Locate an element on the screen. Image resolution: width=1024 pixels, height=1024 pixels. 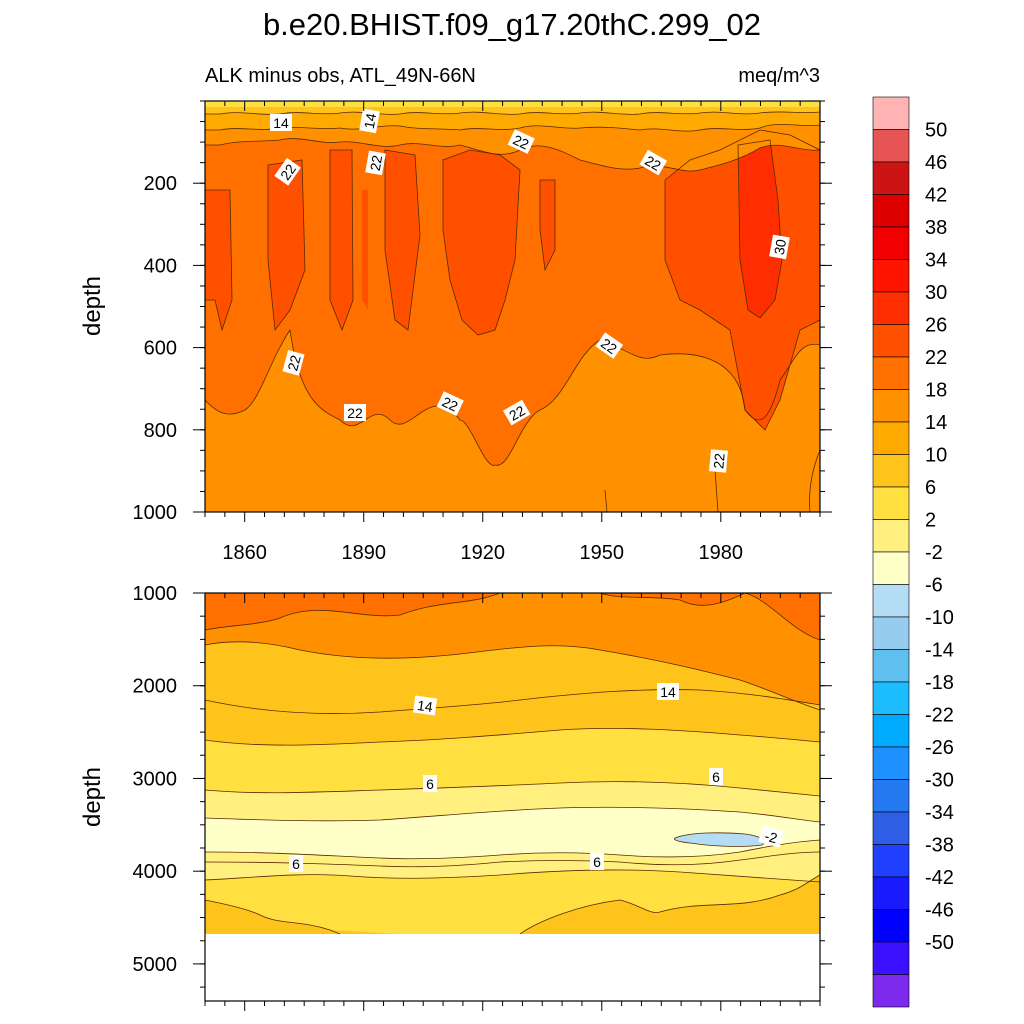
contour-label-text: 30 is located at coordinates (780, 247).